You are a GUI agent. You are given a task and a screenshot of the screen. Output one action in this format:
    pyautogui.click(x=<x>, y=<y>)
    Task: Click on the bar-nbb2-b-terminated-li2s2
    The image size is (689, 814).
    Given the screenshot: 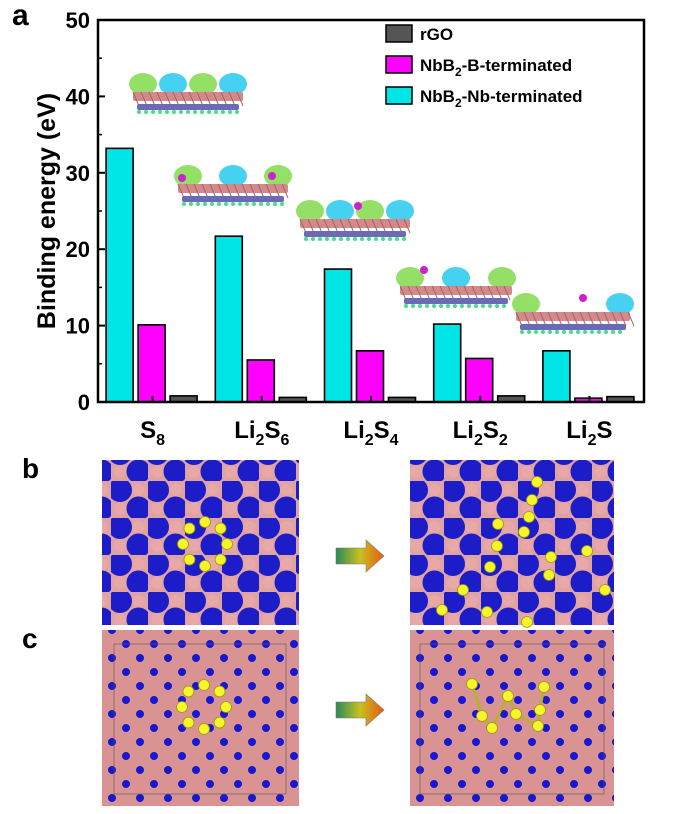 What is the action you would take?
    pyautogui.click(x=479, y=380)
    